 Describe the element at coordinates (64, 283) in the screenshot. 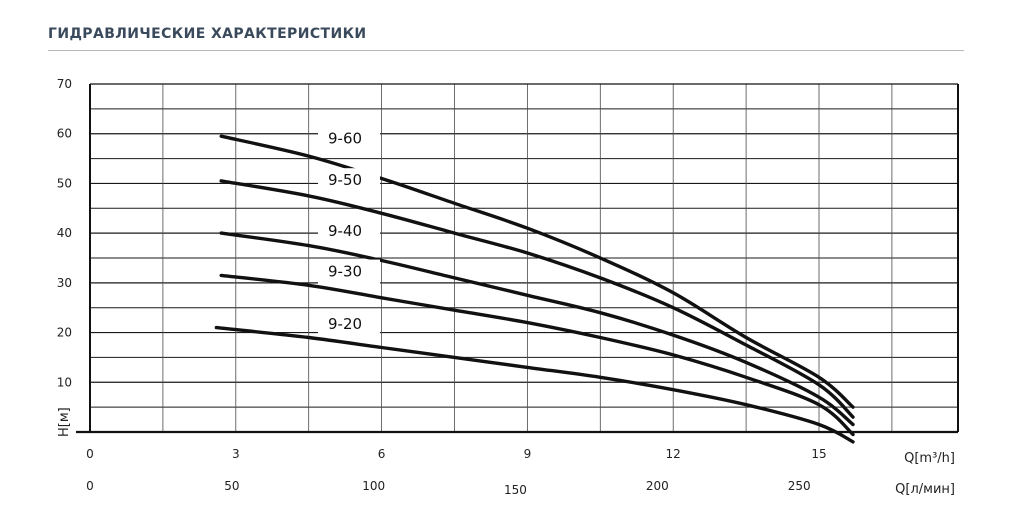

I see `y-tick-label: 30` at that location.